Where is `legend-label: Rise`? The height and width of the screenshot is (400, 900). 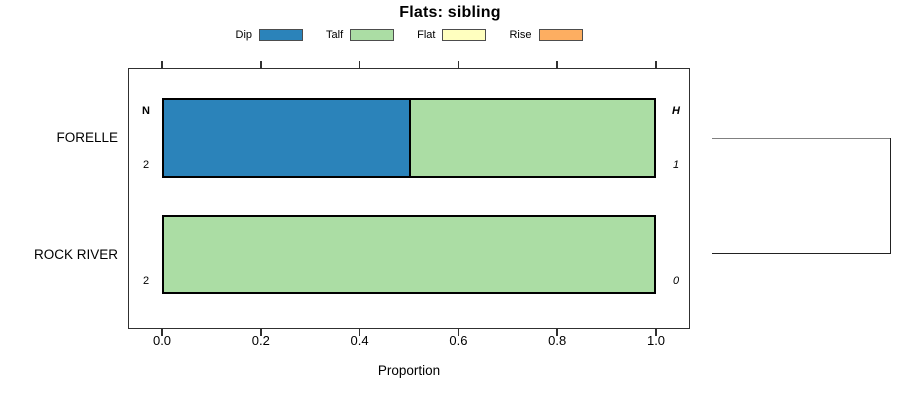 legend-label: Rise is located at coordinates (520, 34).